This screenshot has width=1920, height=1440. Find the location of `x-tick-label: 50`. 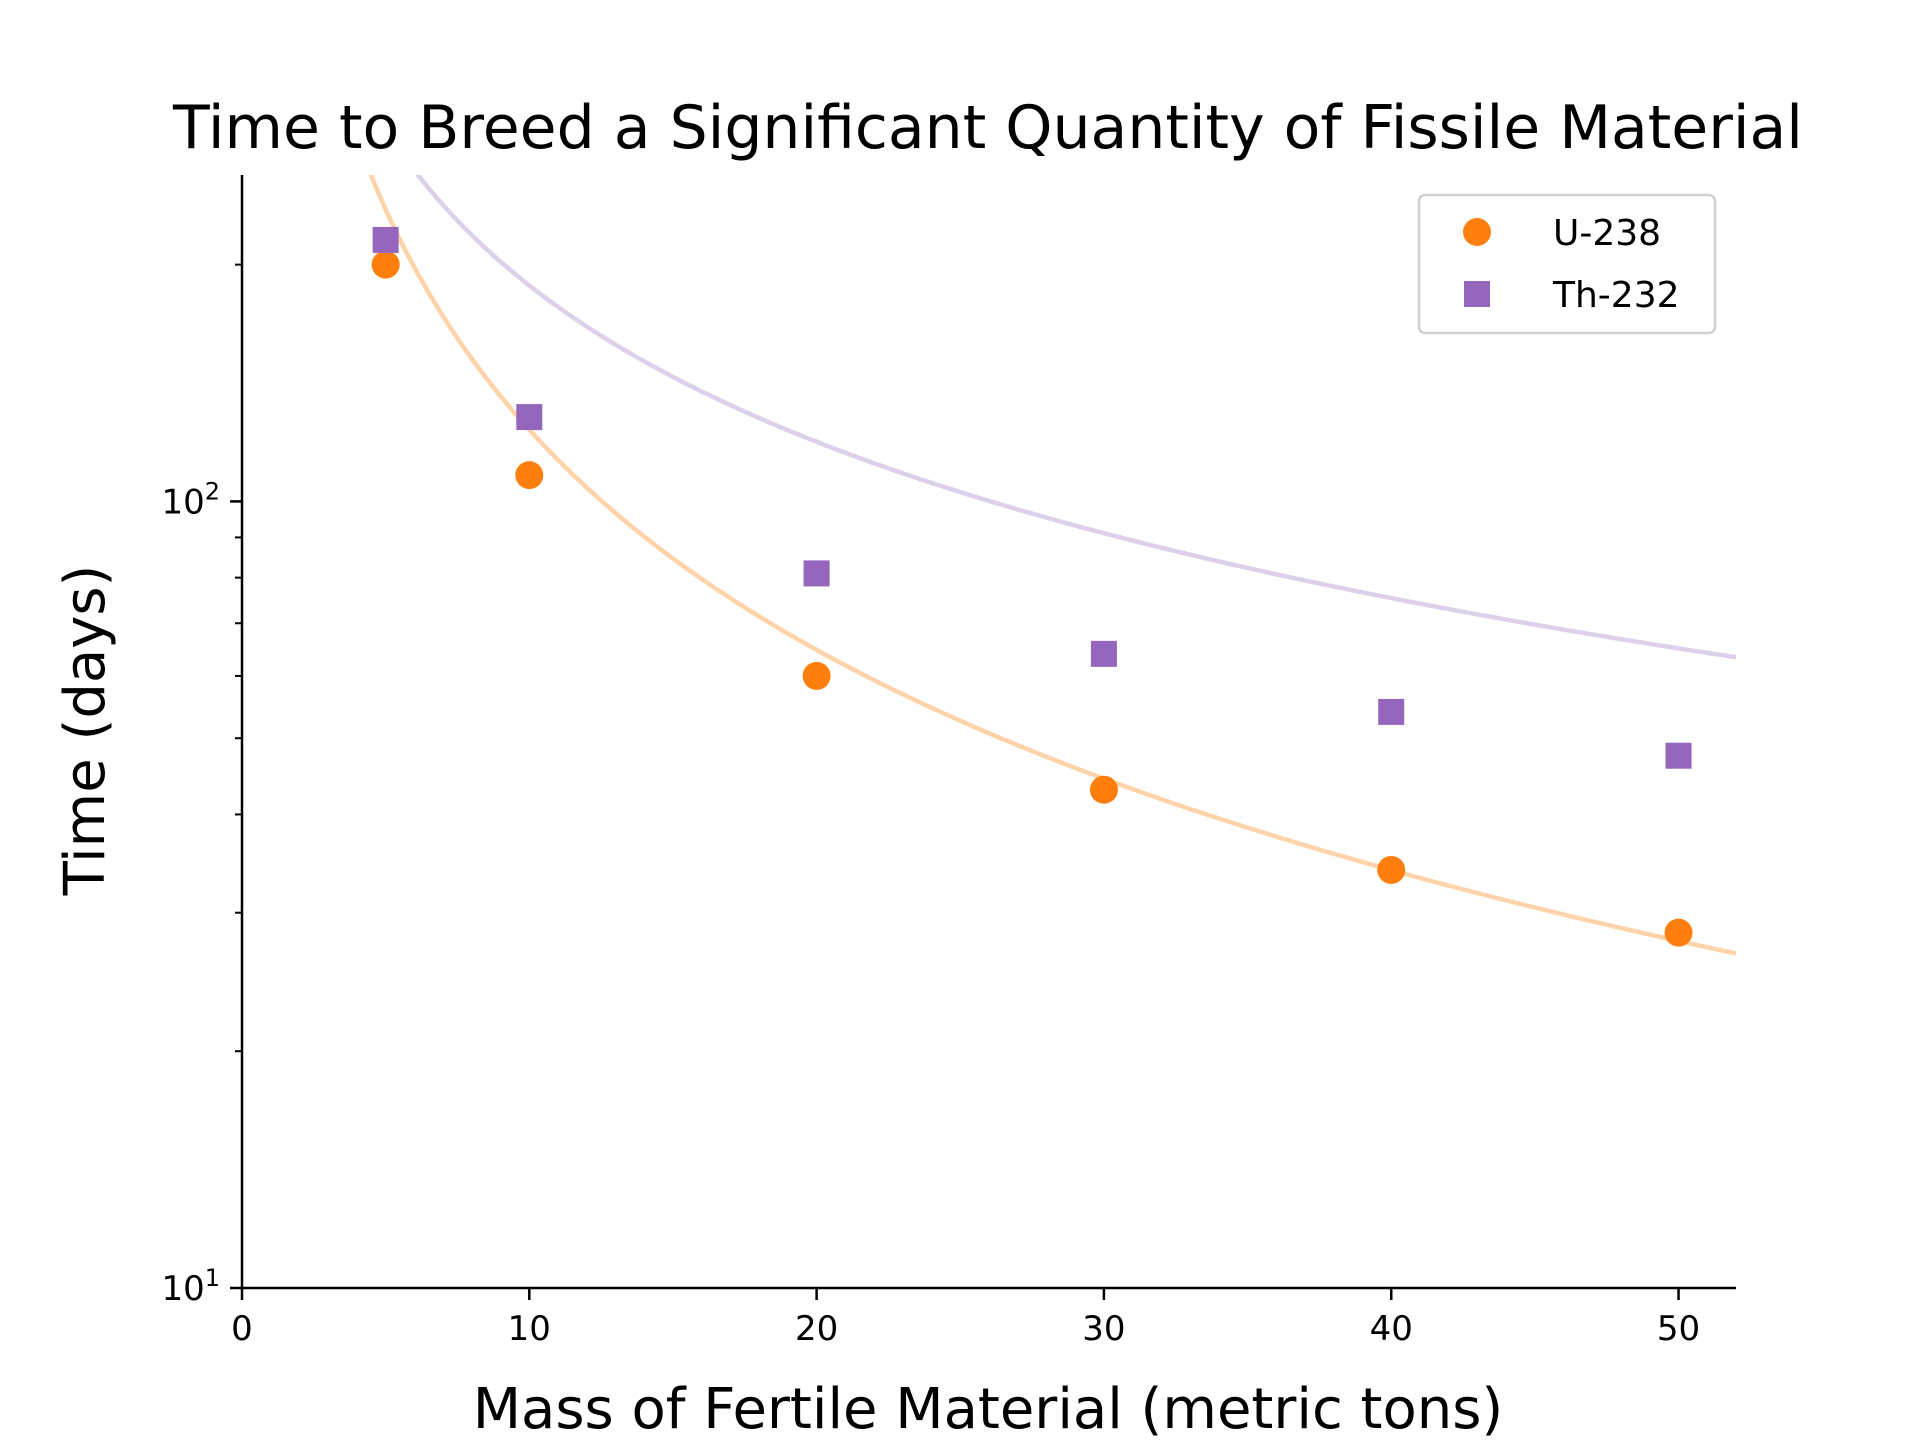

x-tick-label: 50 is located at coordinates (1678, 1329).